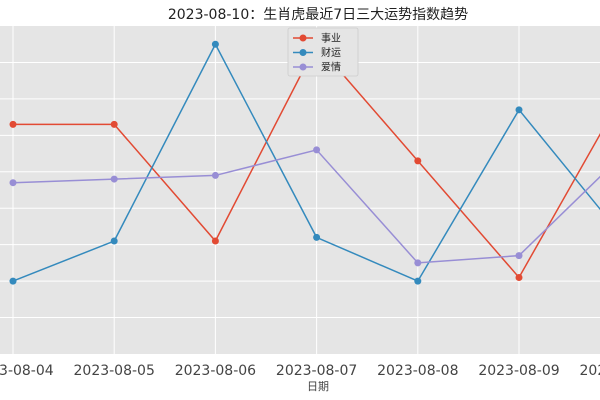 The height and width of the screenshot is (400, 600). Describe the element at coordinates (318, 386) in the screenshot. I see `x-axis-label: 日期` at that location.